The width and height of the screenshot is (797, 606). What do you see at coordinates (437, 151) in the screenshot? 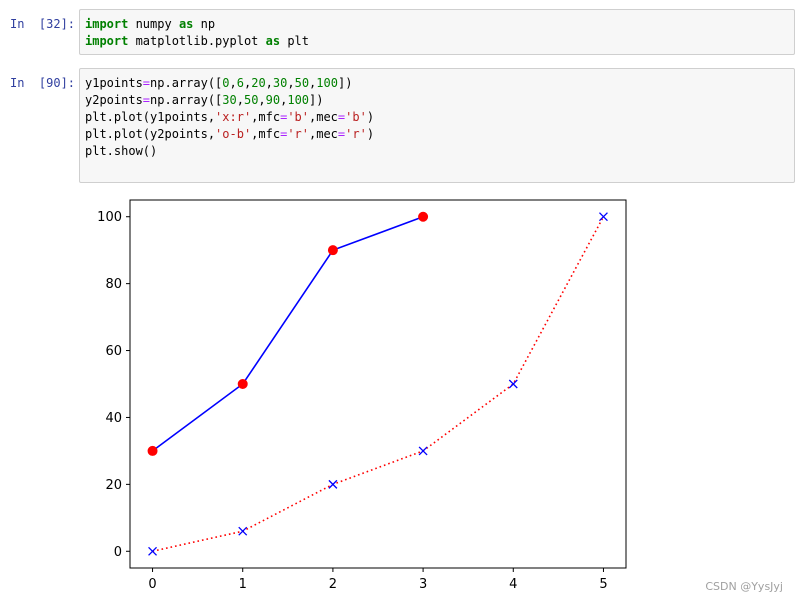
I see `code-line: plt.show()` at bounding box center [437, 151].